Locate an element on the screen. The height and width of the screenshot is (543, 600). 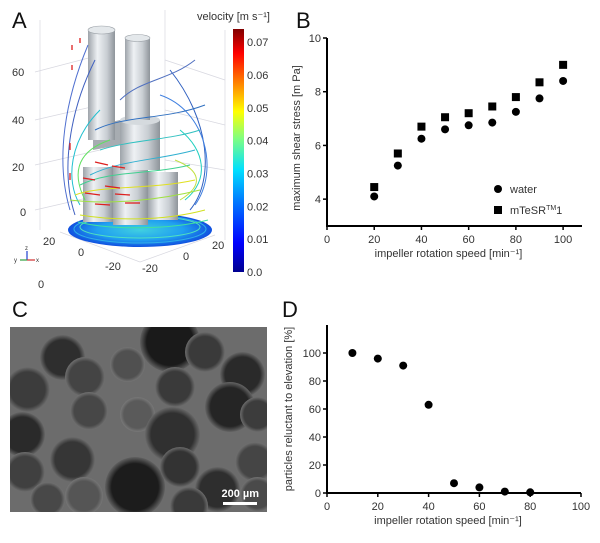
y-axis-label: maximum shear stress [m Pa] is located at coordinates (297, 137).